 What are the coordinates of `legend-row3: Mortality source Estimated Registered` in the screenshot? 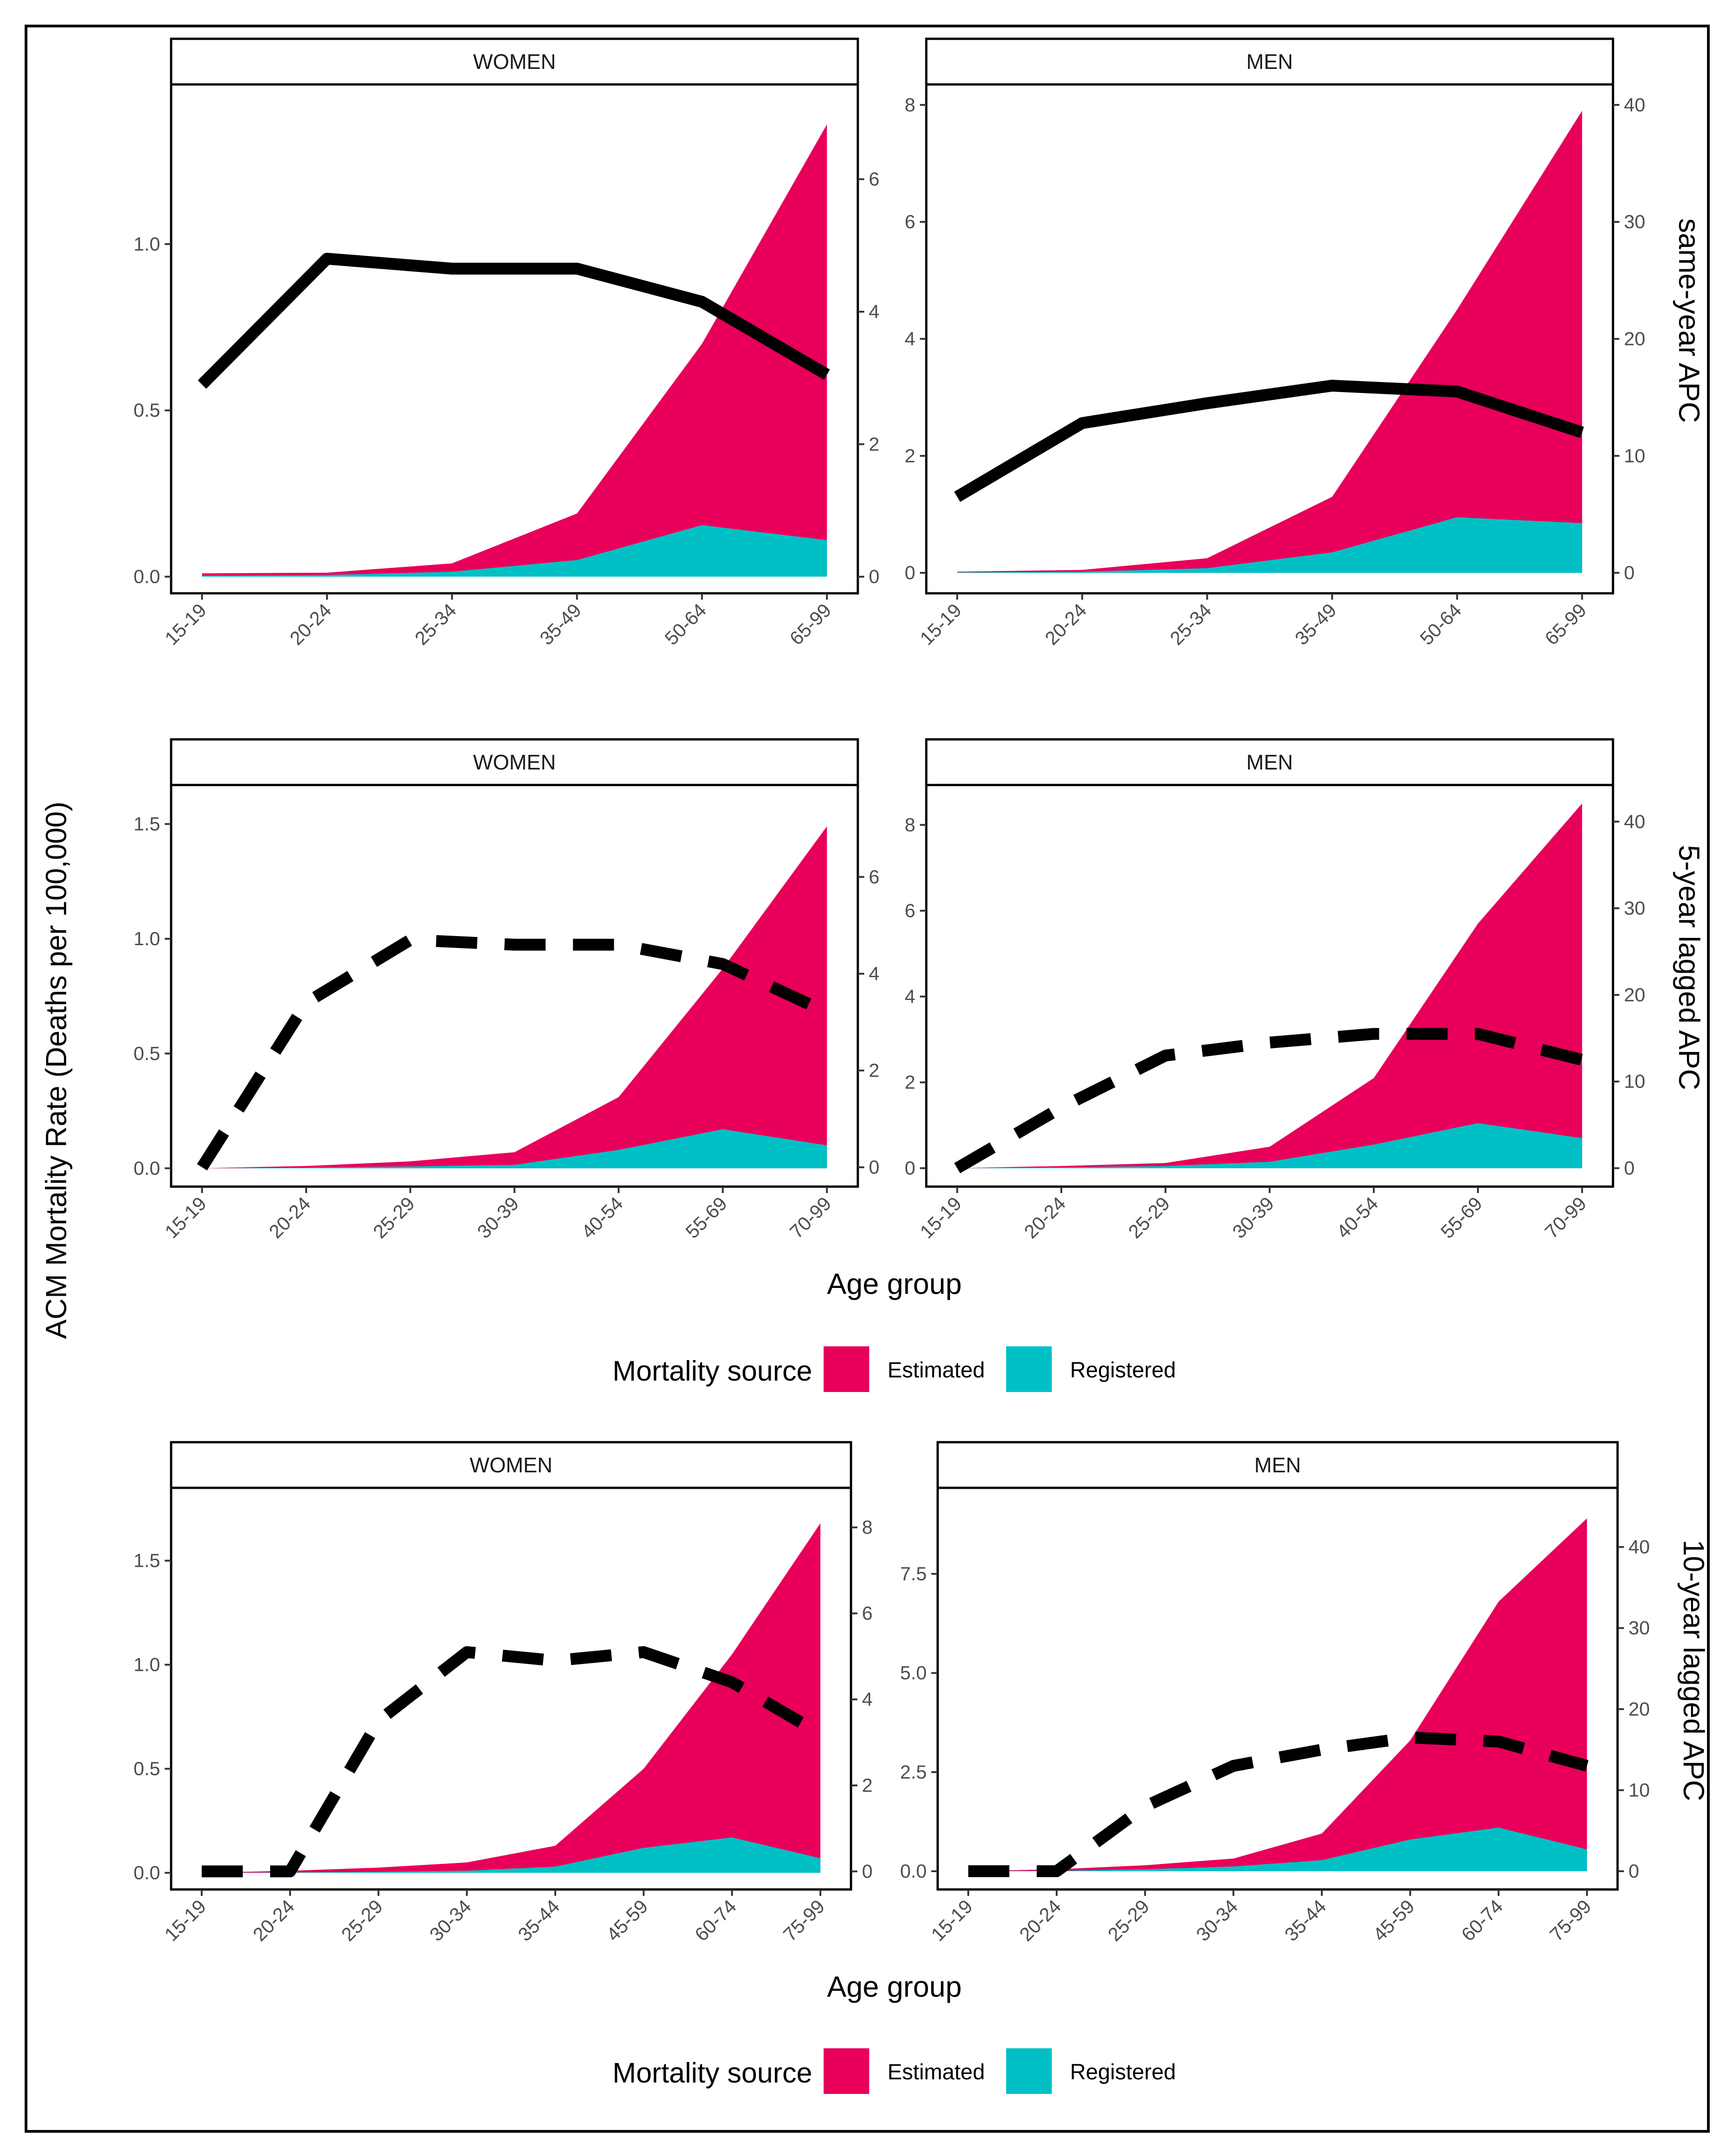 It's located at (894, 2071).